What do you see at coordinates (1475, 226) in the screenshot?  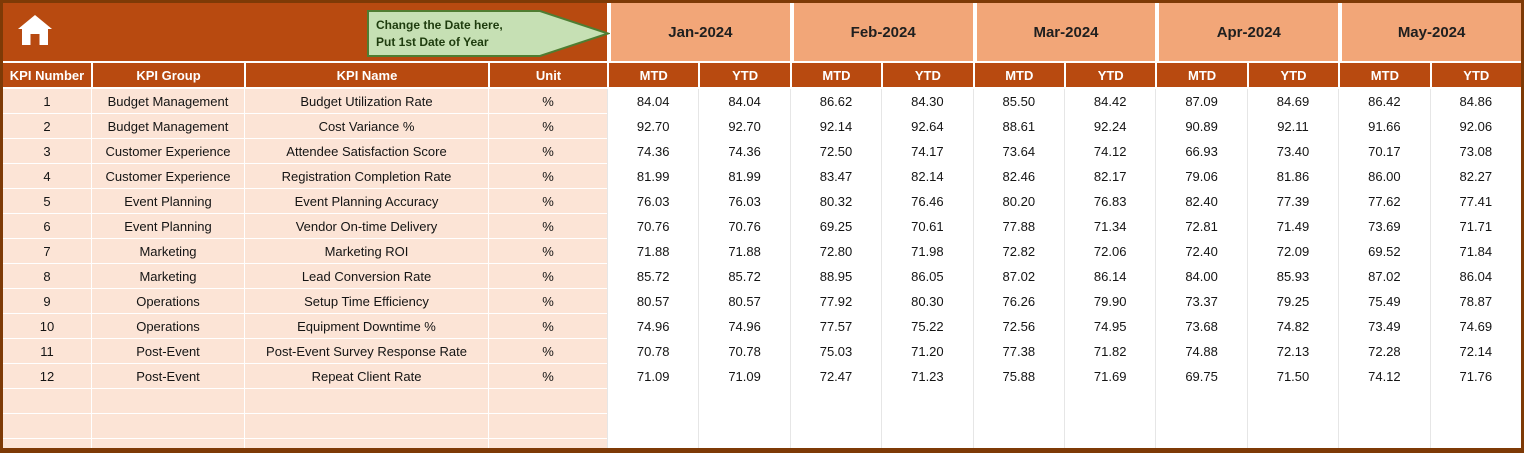 I see `ytd-value-cell: 71.71` at bounding box center [1475, 226].